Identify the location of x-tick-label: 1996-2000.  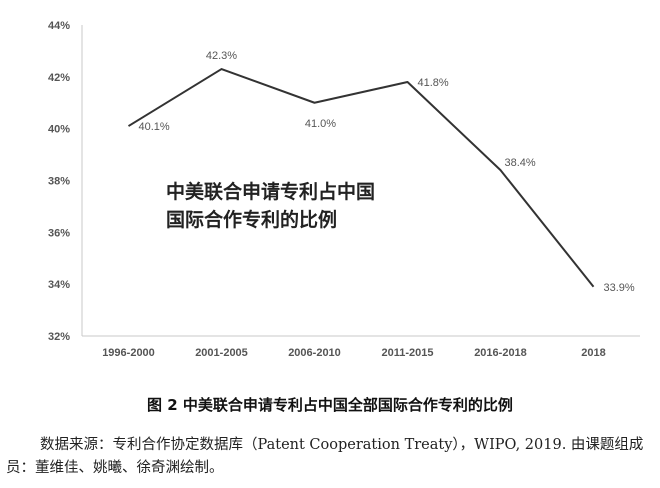
(128, 353).